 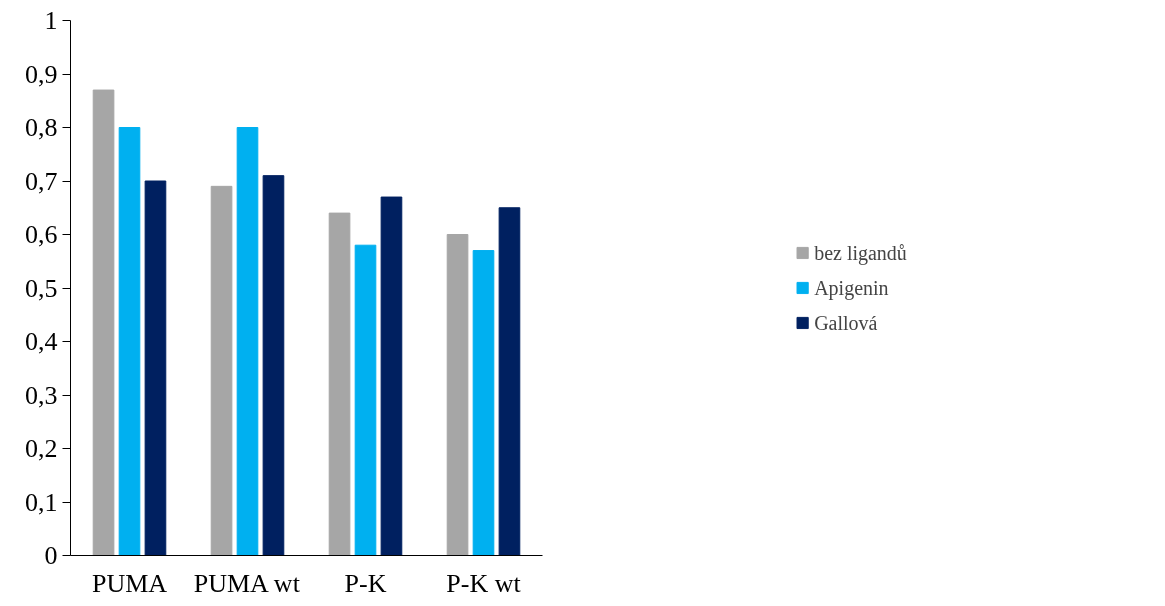 What do you see at coordinates (41, 395) in the screenshot?
I see `y-tick-label: 0,3` at bounding box center [41, 395].